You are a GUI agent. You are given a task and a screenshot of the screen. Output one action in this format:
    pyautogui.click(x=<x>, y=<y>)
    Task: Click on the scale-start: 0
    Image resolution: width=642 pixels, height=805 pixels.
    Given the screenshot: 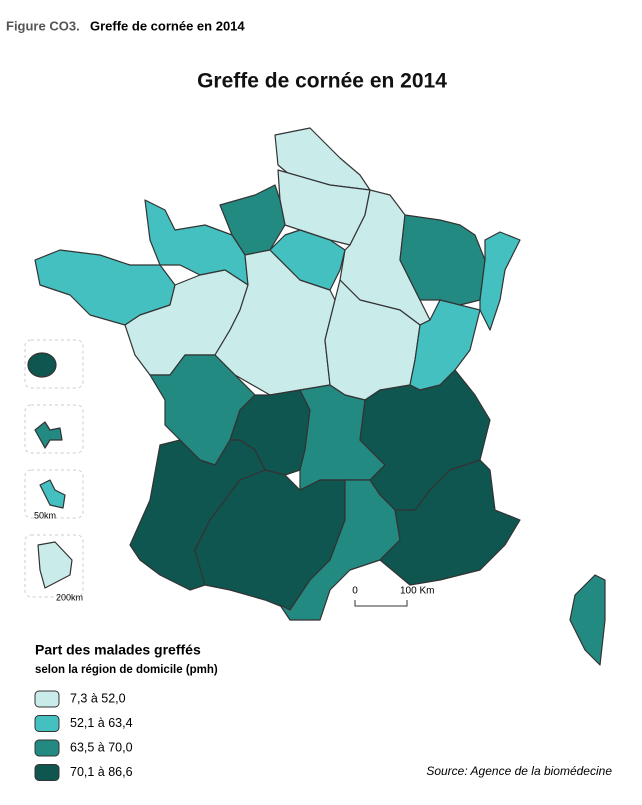 What is the action you would take?
    pyautogui.click(x=355, y=591)
    